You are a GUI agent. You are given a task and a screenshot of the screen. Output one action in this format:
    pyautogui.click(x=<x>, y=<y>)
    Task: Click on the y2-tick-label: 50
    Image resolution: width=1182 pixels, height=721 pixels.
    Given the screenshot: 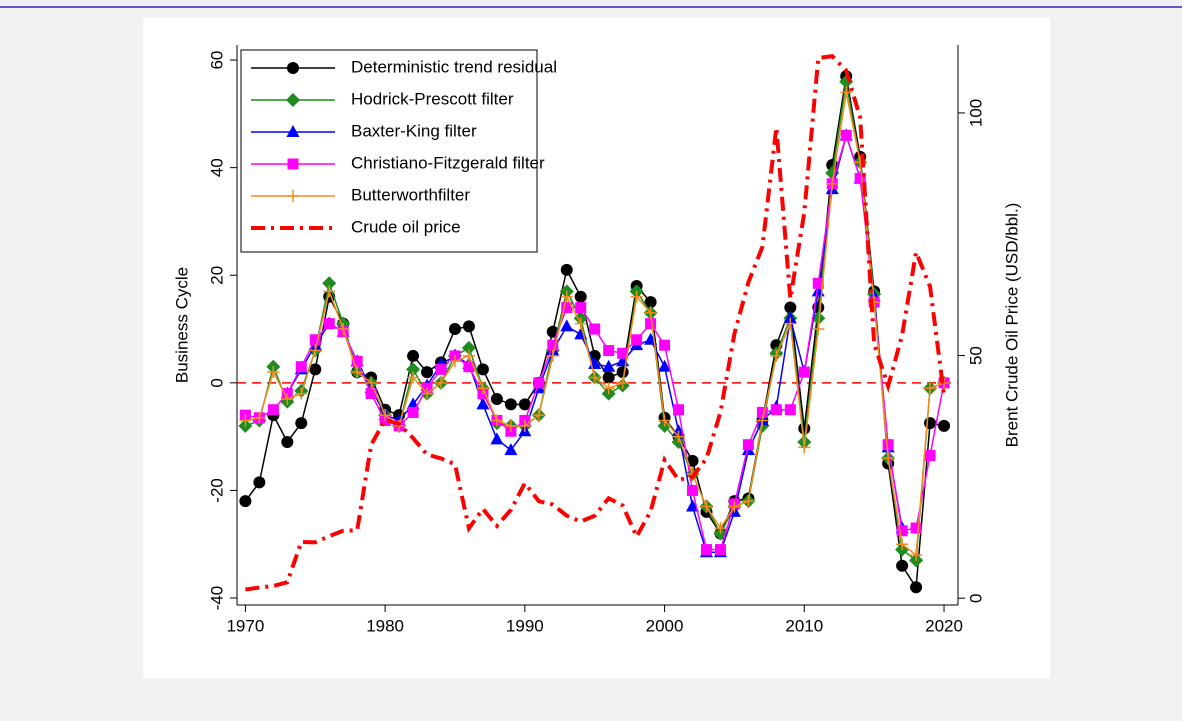 What is the action you would take?
    pyautogui.click(x=975, y=355)
    